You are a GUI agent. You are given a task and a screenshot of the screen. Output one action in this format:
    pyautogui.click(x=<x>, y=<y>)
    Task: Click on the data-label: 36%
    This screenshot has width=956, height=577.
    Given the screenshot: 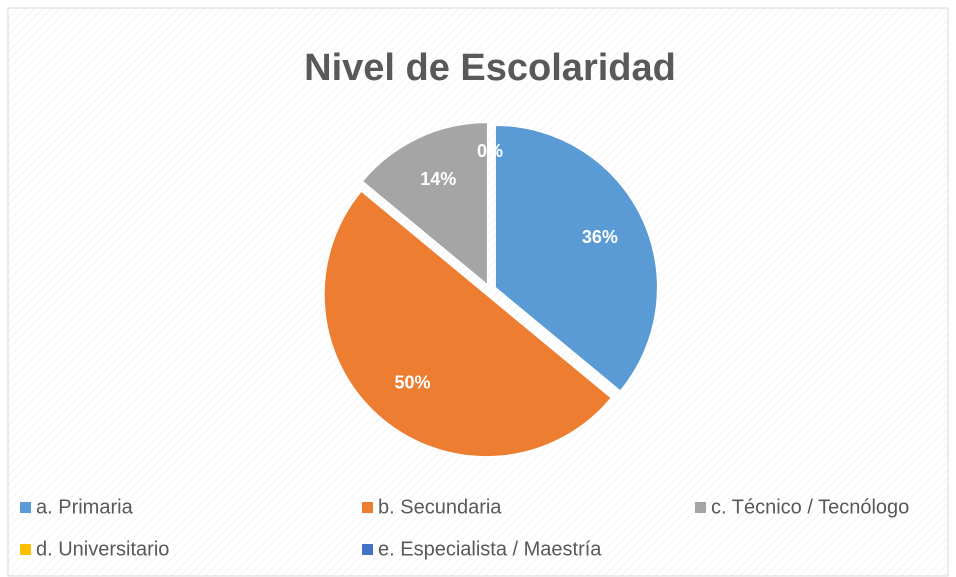 What is the action you would take?
    pyautogui.click(x=600, y=237)
    